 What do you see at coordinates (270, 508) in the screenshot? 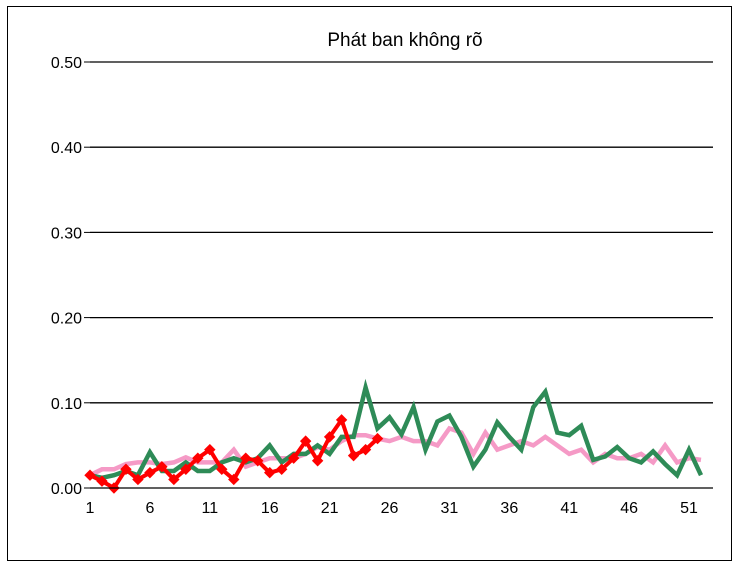
I see `x-tick-label: 16` at bounding box center [270, 508].